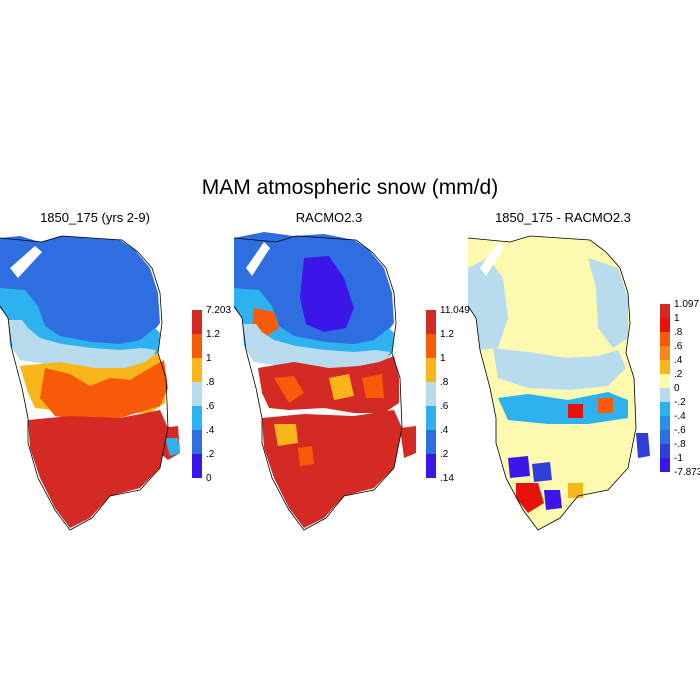 This screenshot has width=700, height=700. I want to click on colorbar-max-label: 11.049, so click(455, 310).